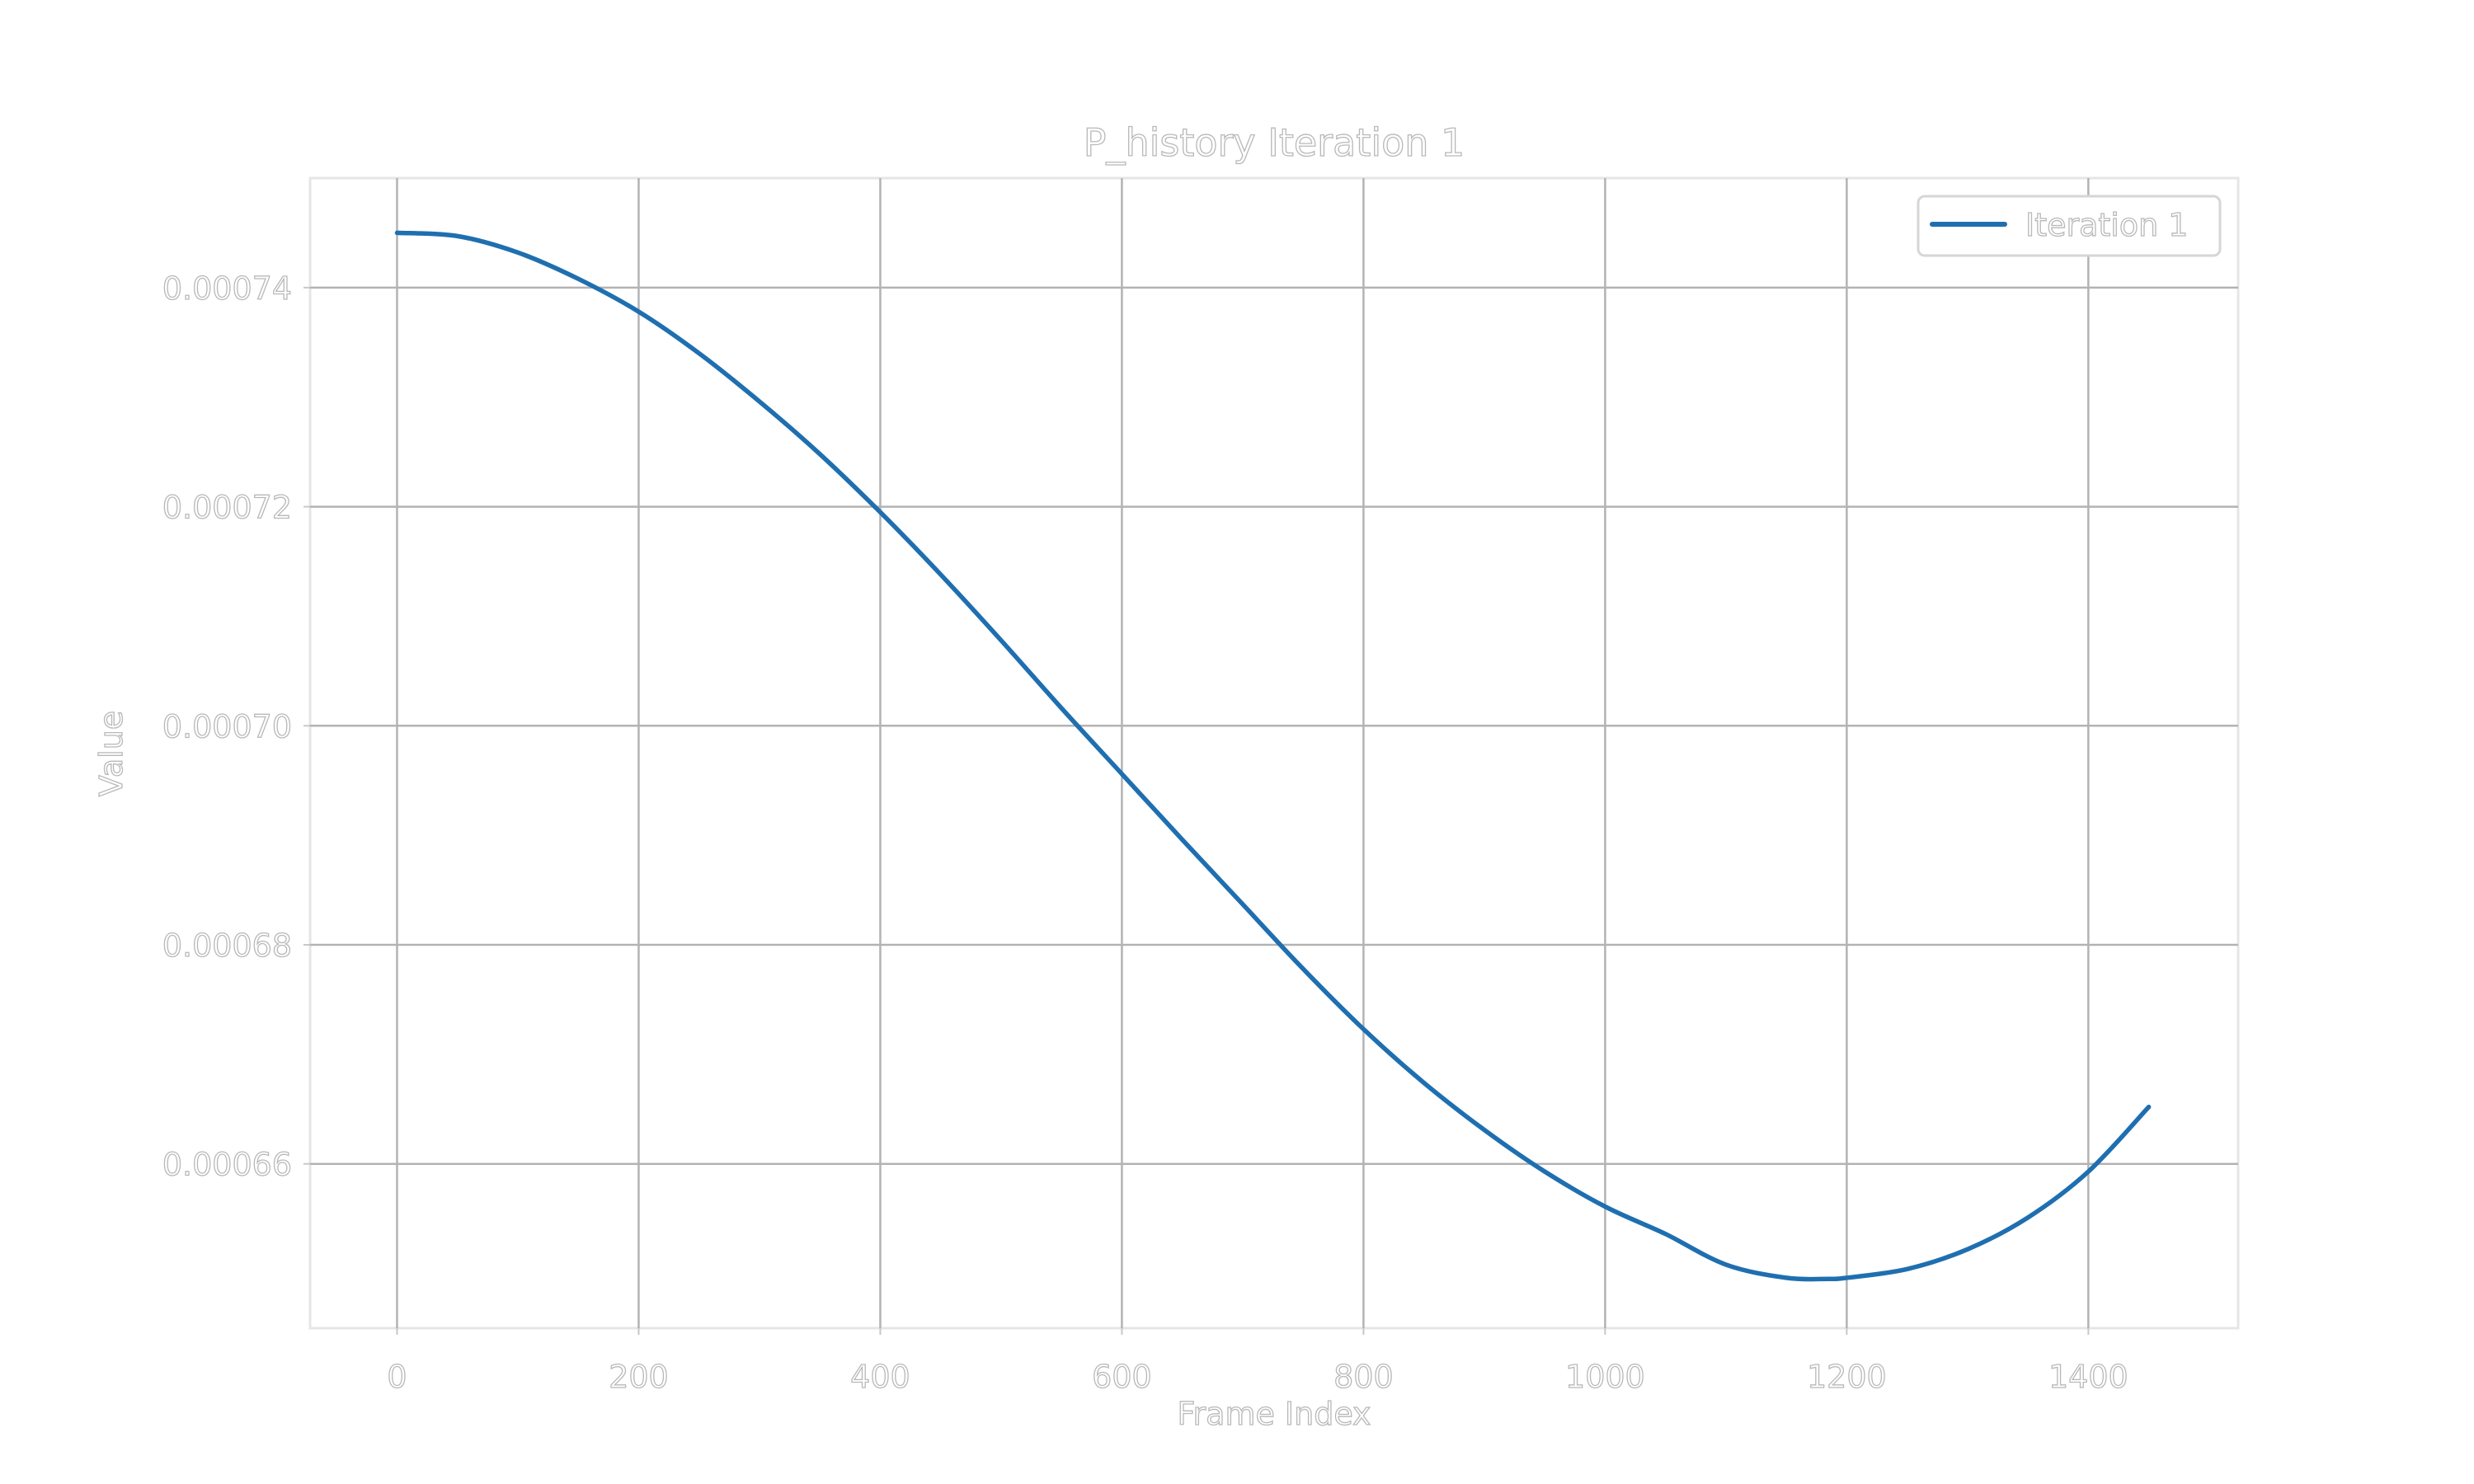 This screenshot has height=1484, width=2474. Describe the element at coordinates (1274, 142) in the screenshot. I see `chart-title: P_history Iteration 1` at that location.